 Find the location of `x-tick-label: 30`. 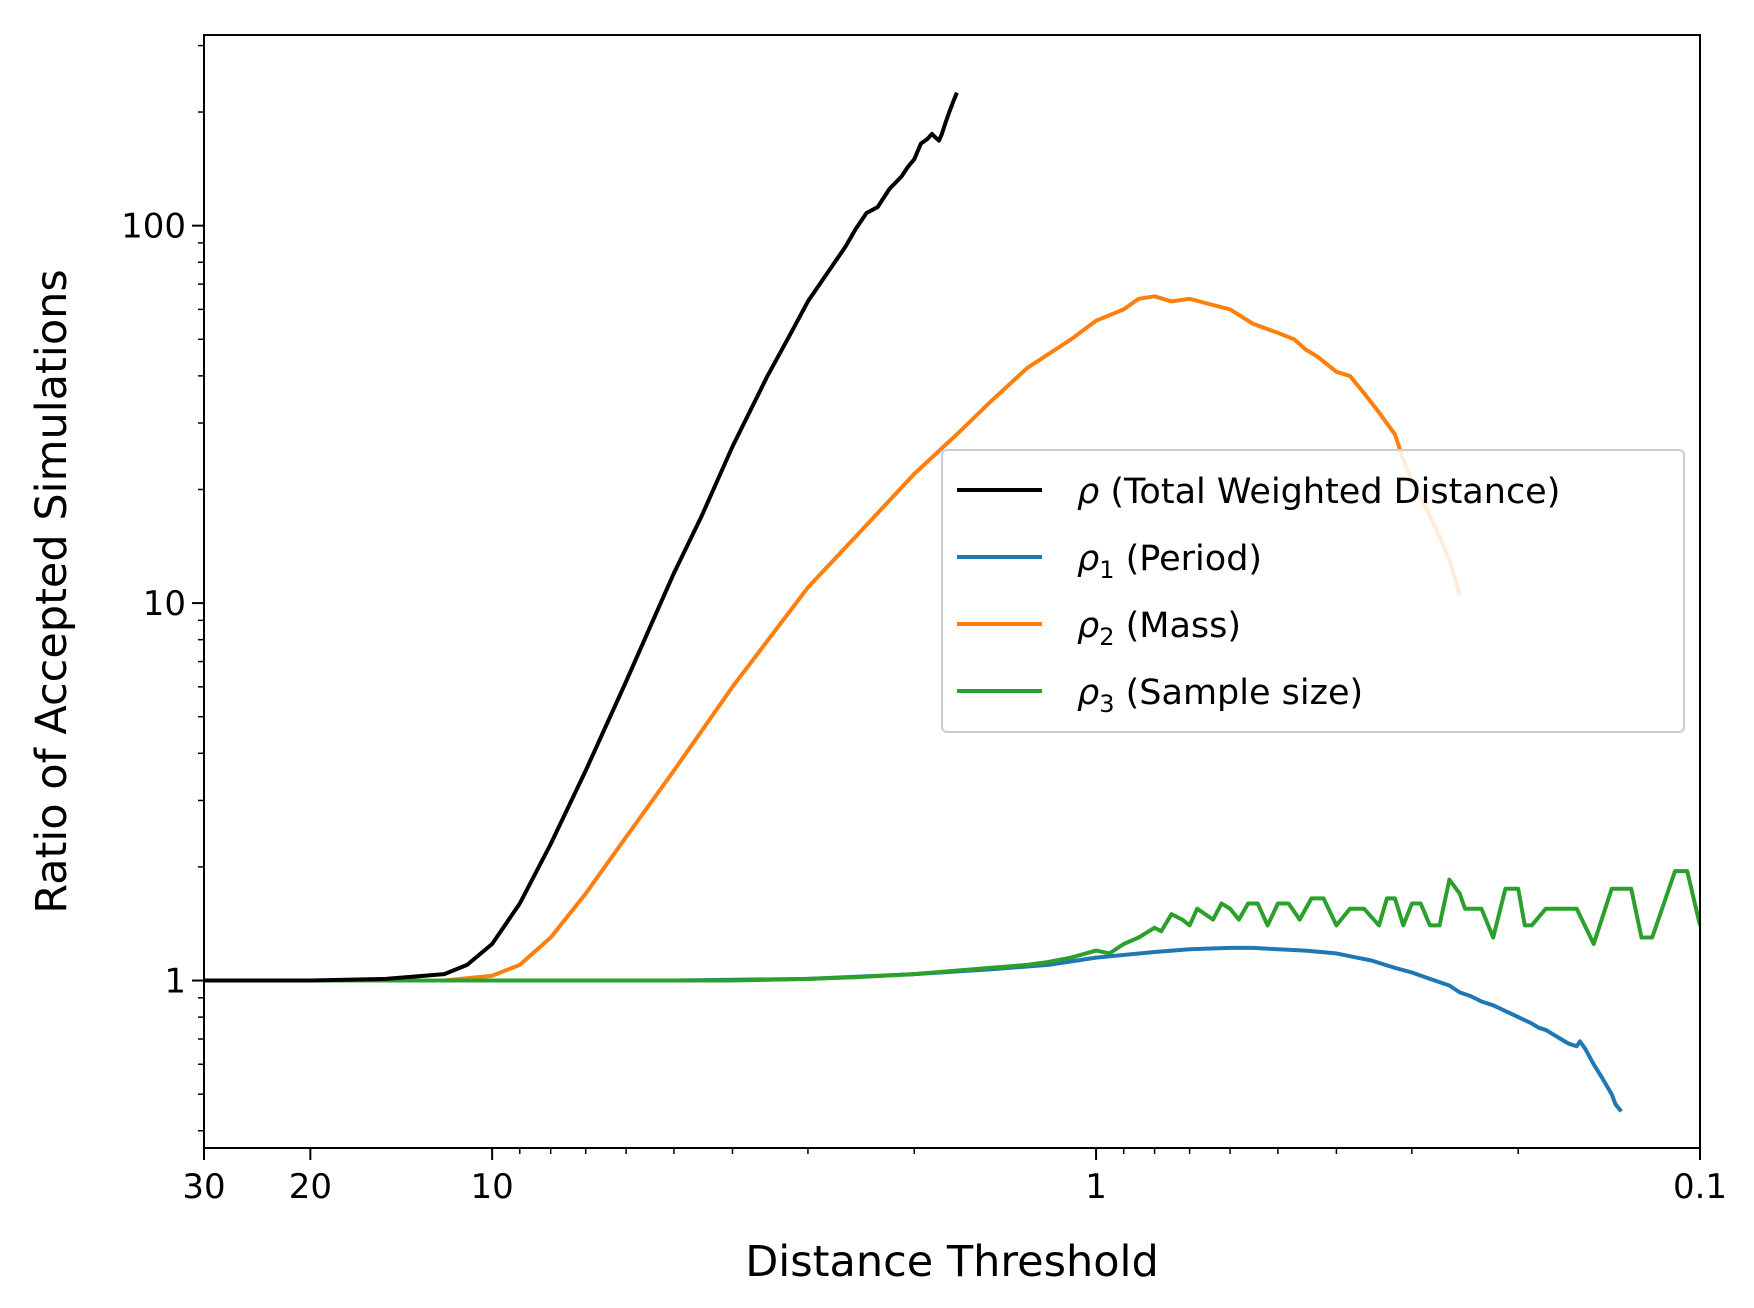

x-tick-label: 30 is located at coordinates (203, 1187).